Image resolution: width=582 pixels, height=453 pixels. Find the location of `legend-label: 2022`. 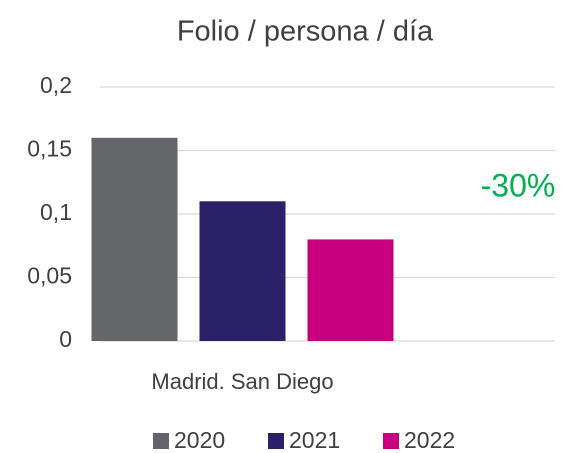

legend-label: 2022 is located at coordinates (429, 440).